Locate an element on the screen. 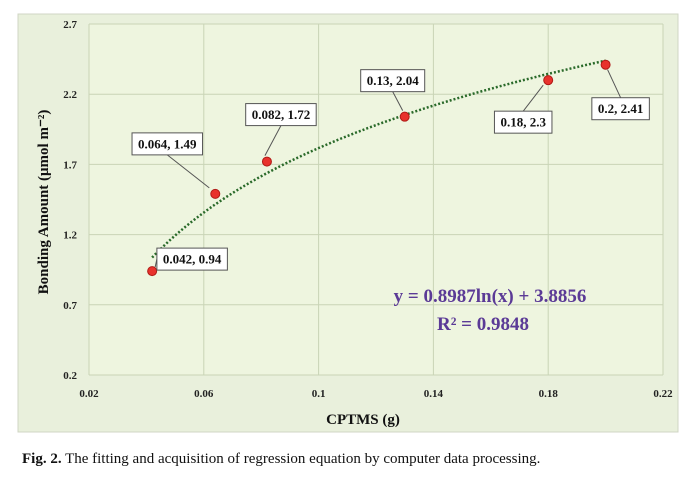 This screenshot has width=687, height=483. data-label-text: 0.042, 0.94 is located at coordinates (192, 259).